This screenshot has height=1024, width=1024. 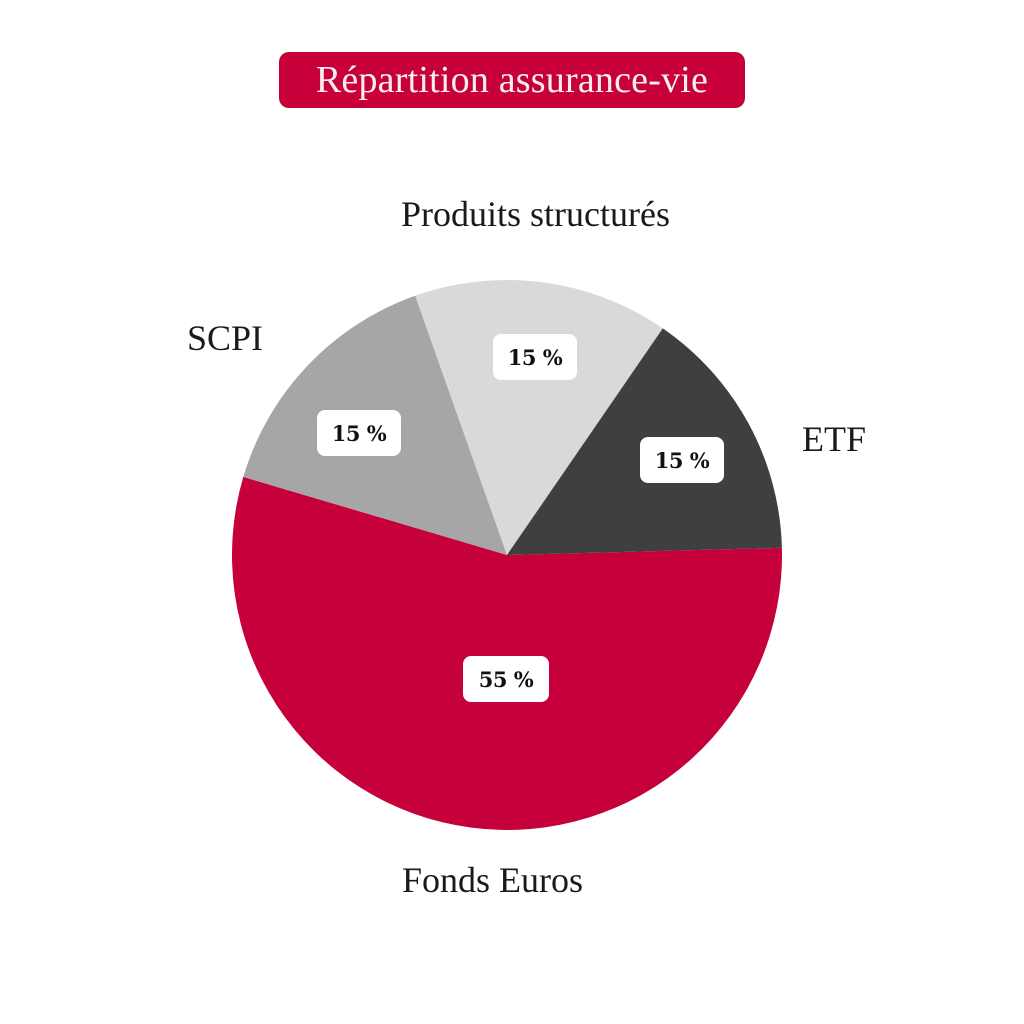 I want to click on chart-title: Répartition assurance-vie, so click(x=512, y=80).